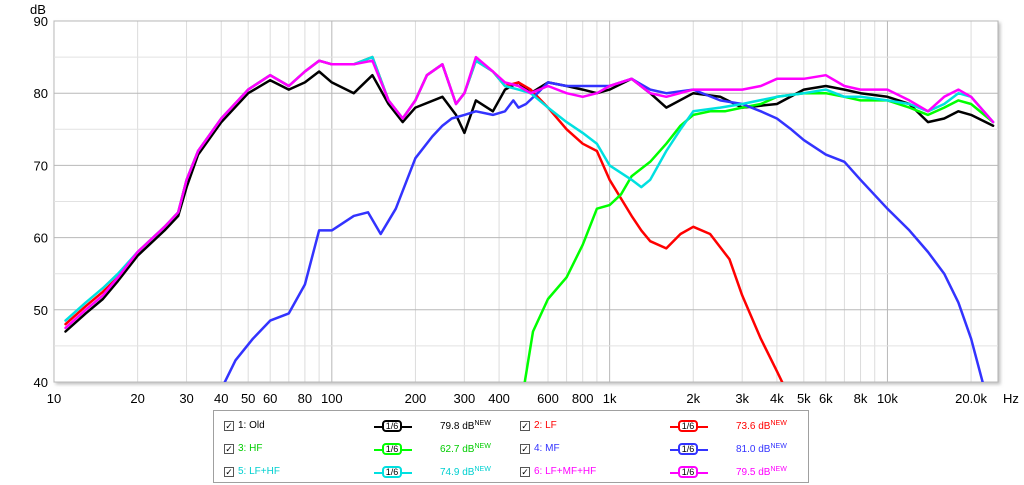  Describe the element at coordinates (1011, 398) in the screenshot. I see `x-axis-unit-label: Hz` at that location.